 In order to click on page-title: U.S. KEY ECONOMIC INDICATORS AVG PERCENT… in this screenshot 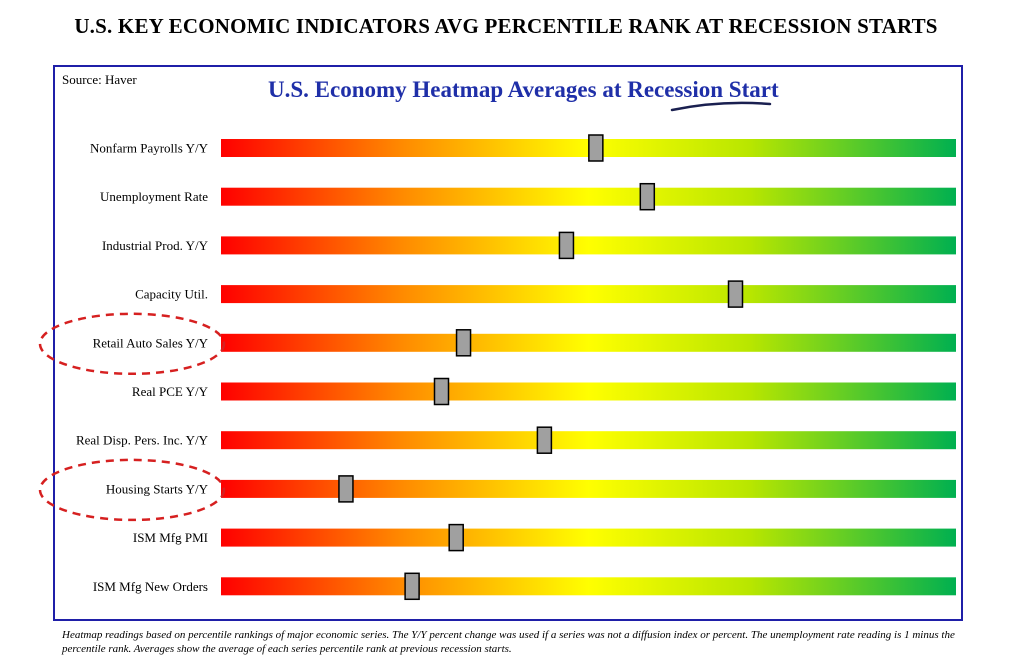, I will do `click(506, 26)`.